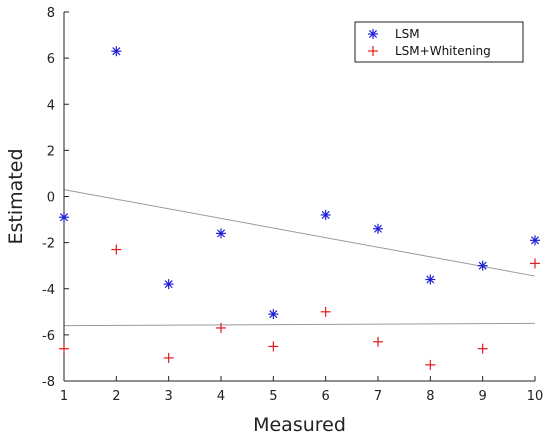 This screenshot has height=438, width=550. I want to click on x-tick-label: 10, so click(535, 396).